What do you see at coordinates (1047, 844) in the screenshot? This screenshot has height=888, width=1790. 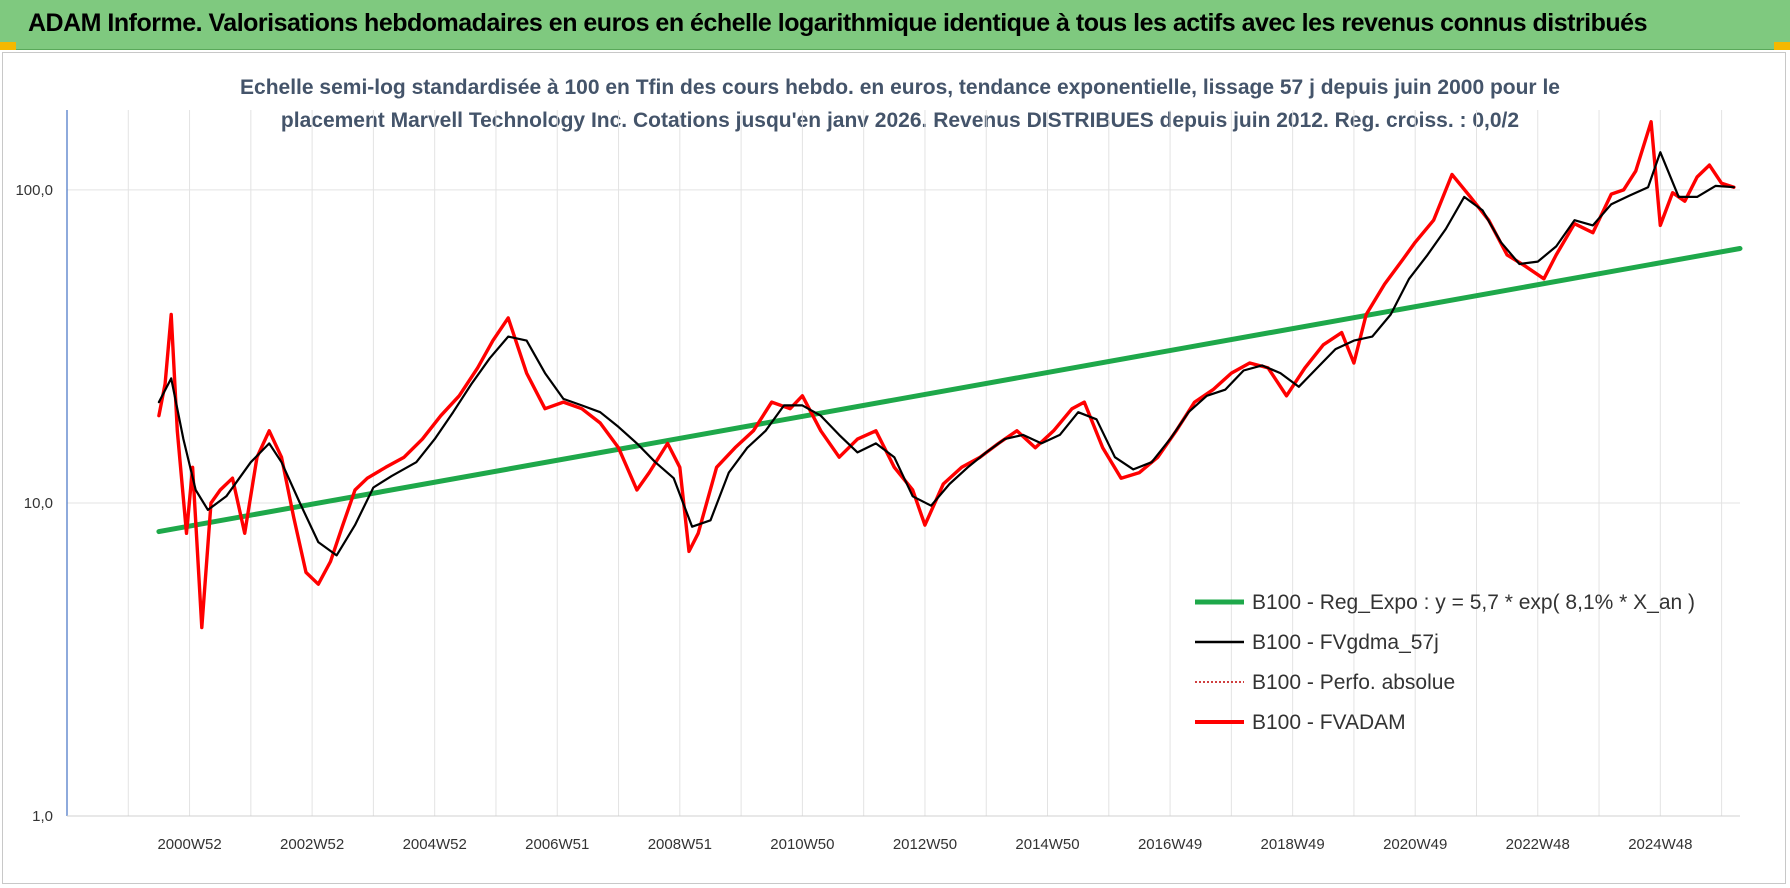 I see `x-tick-label: 2014W50` at bounding box center [1047, 844].